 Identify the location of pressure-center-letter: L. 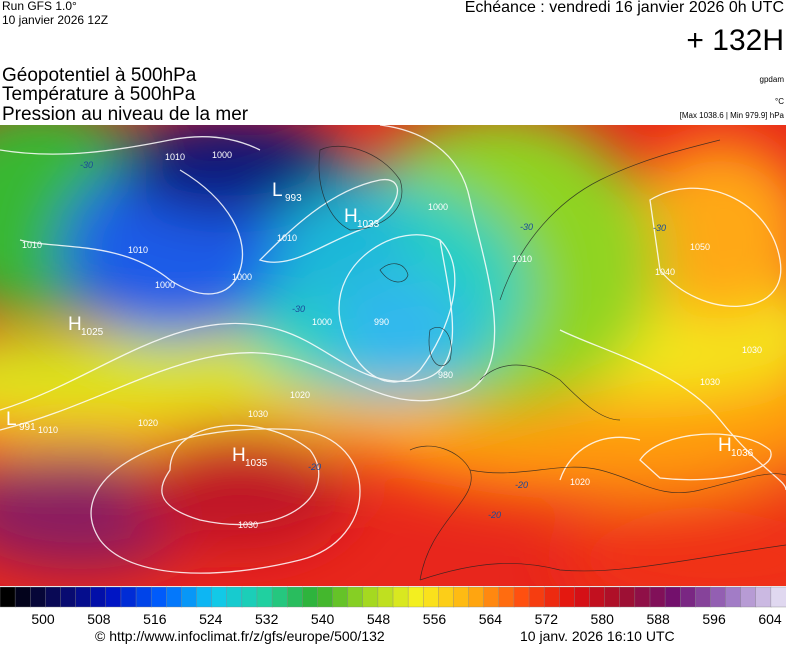
(277, 190).